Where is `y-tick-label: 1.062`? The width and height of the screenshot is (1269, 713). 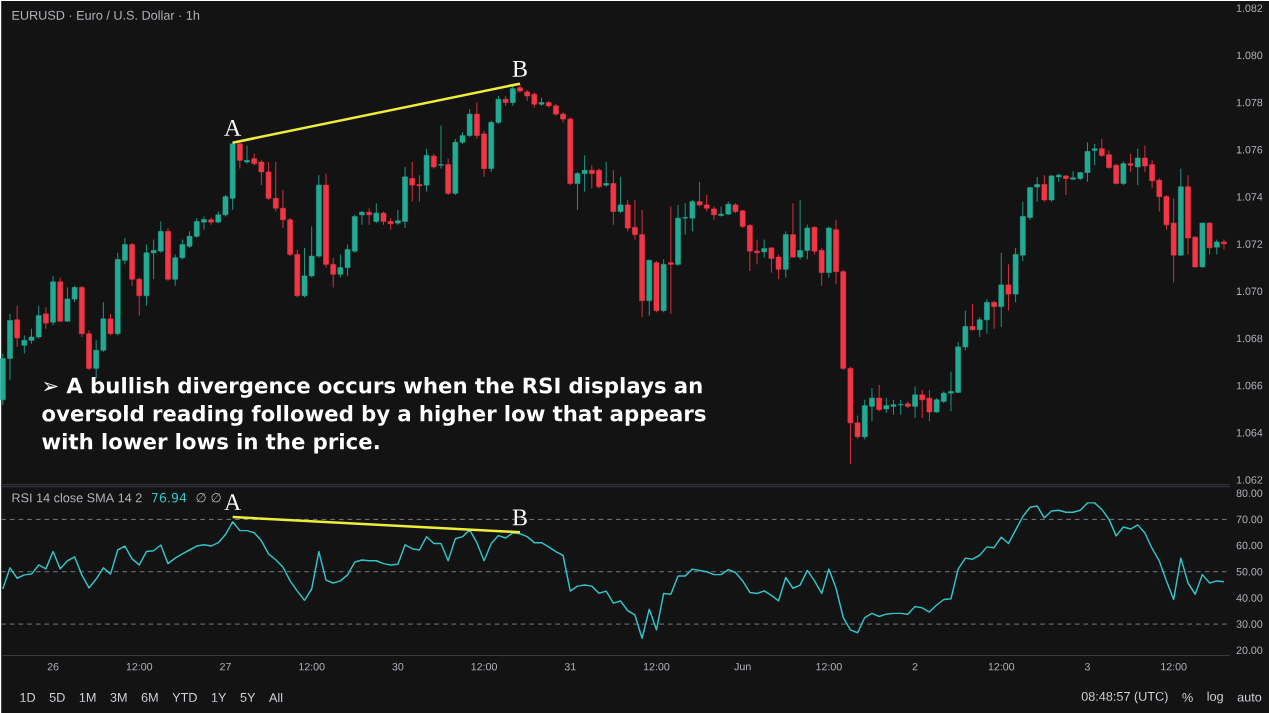
y-tick-label: 1.062 is located at coordinates (1249, 479).